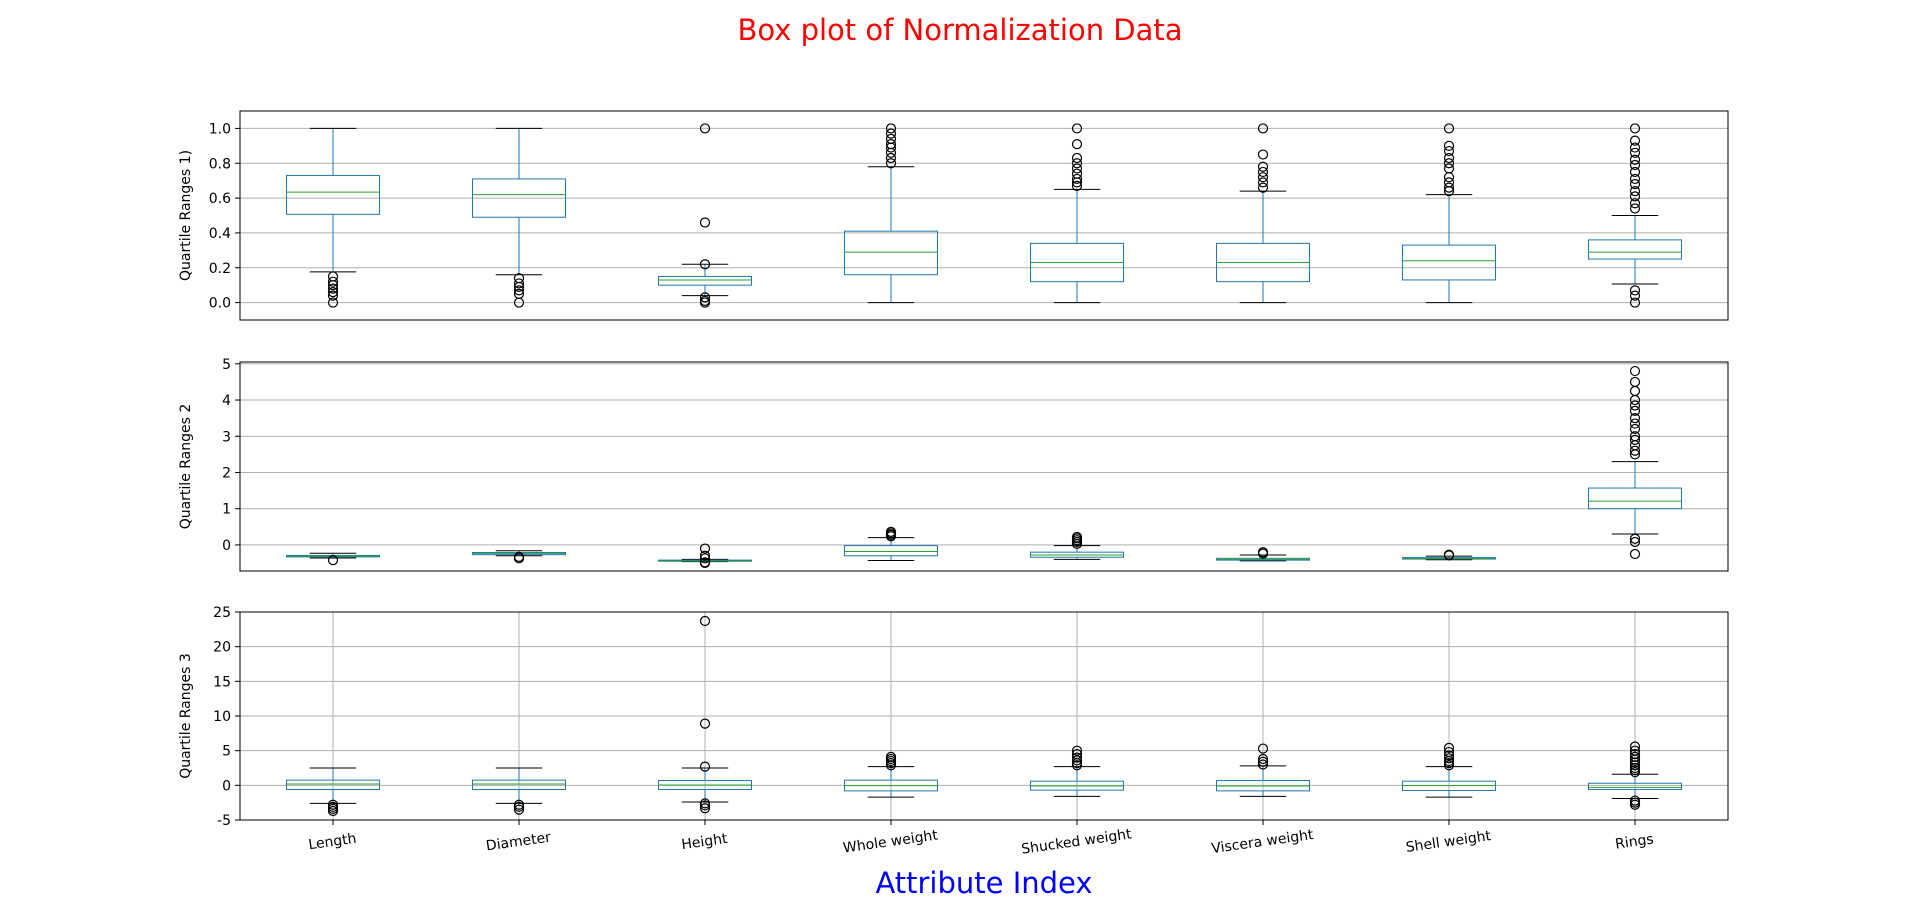 The width and height of the screenshot is (1920, 923). I want to click on y-tick-label: -5, so click(224, 821).